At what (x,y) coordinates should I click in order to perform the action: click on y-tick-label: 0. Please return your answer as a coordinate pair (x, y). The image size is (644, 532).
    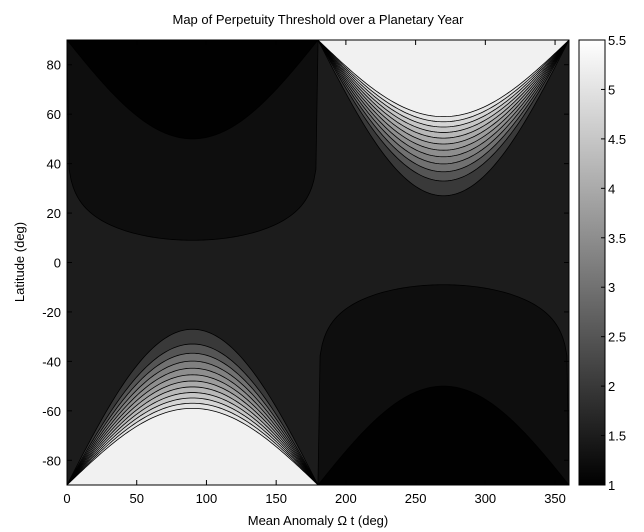
    Looking at the image, I should click on (57, 263).